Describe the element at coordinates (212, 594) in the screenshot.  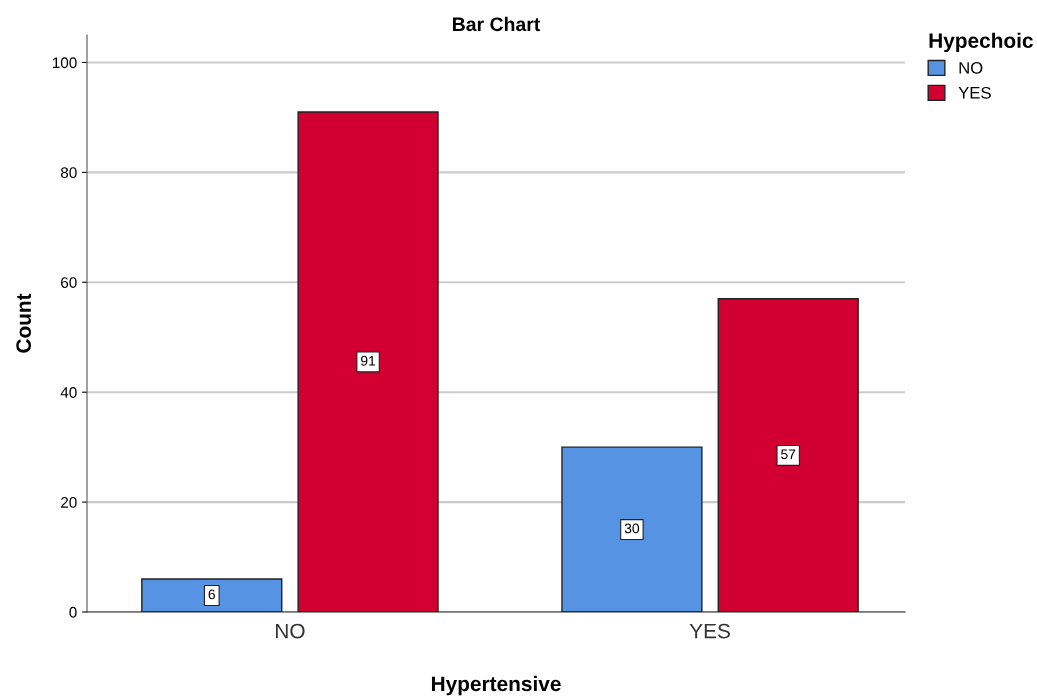
I see `data-label: 6` at that location.